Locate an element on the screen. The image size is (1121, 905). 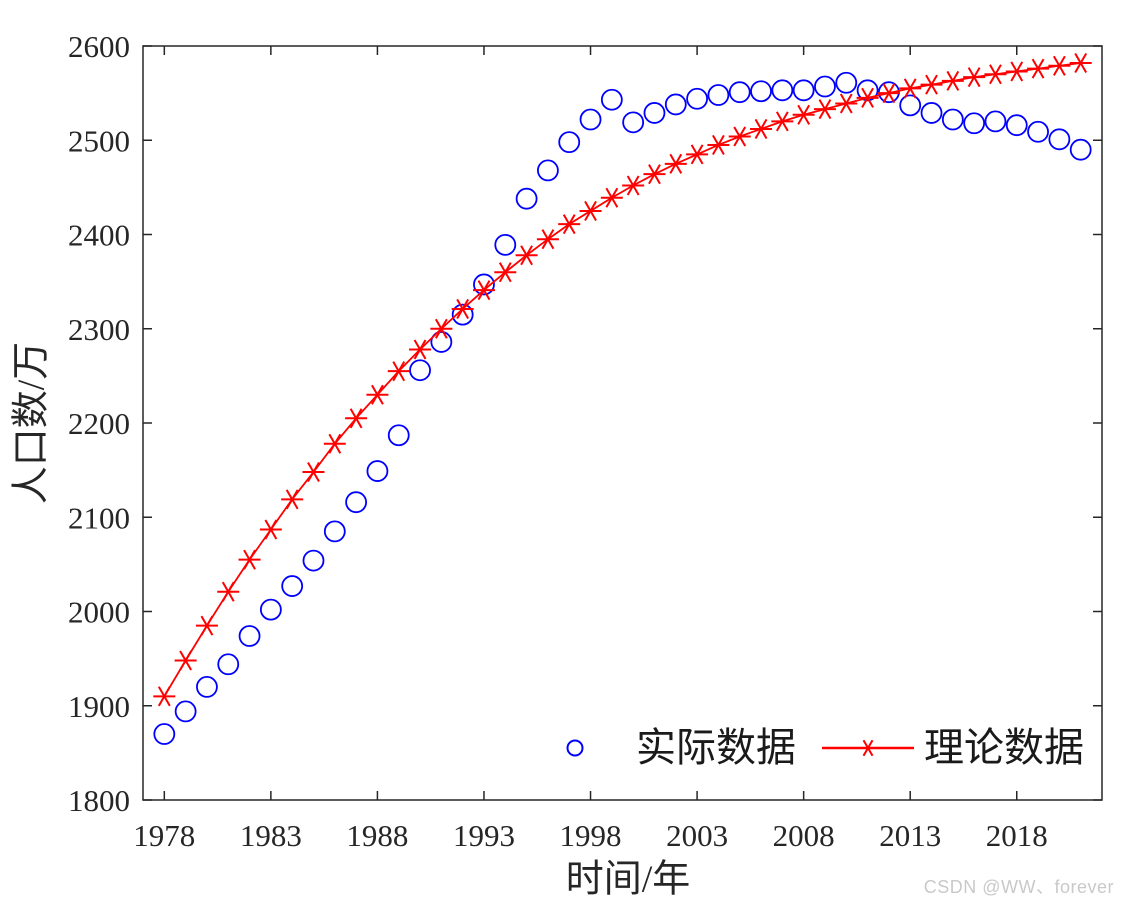
x-tick-label: 1993 is located at coordinates (484, 835).